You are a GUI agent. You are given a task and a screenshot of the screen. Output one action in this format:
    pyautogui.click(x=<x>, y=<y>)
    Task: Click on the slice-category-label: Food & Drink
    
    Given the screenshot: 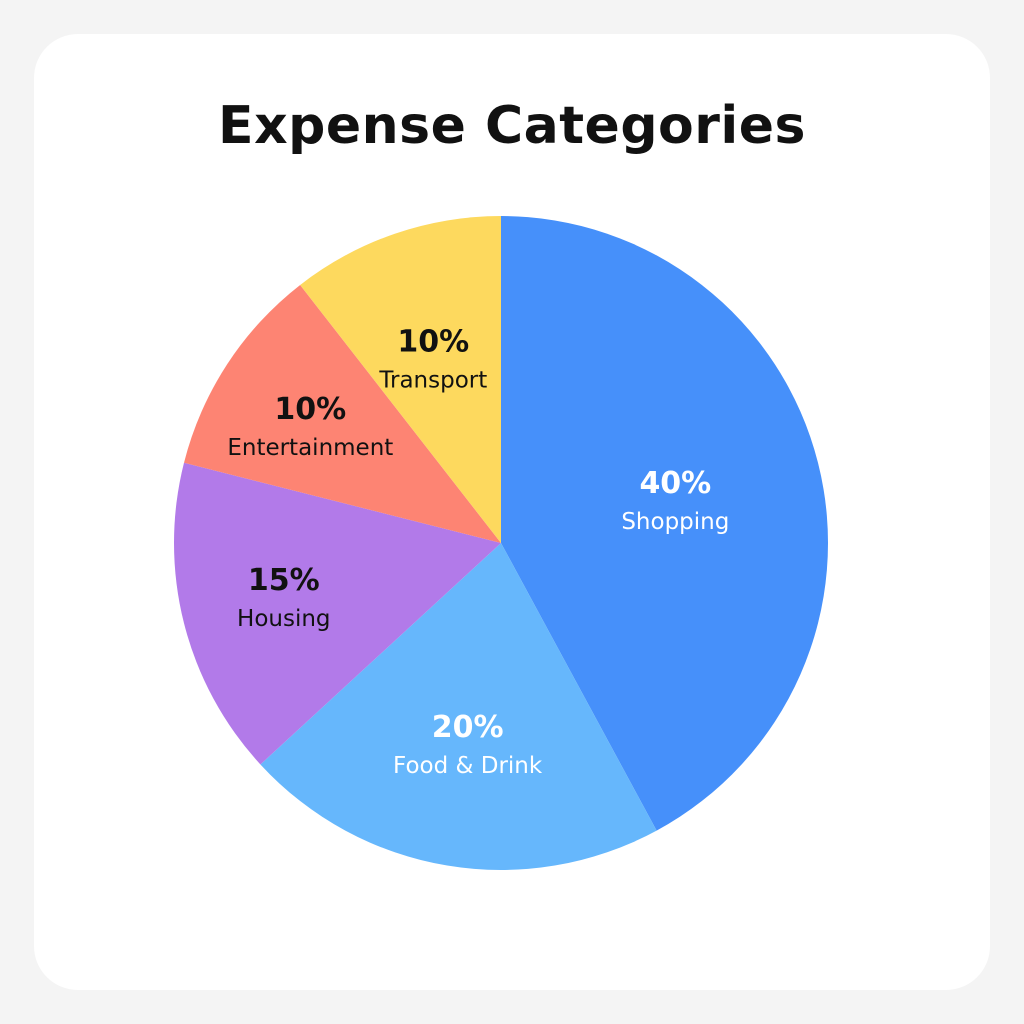 What is the action you would take?
    pyautogui.click(x=468, y=766)
    